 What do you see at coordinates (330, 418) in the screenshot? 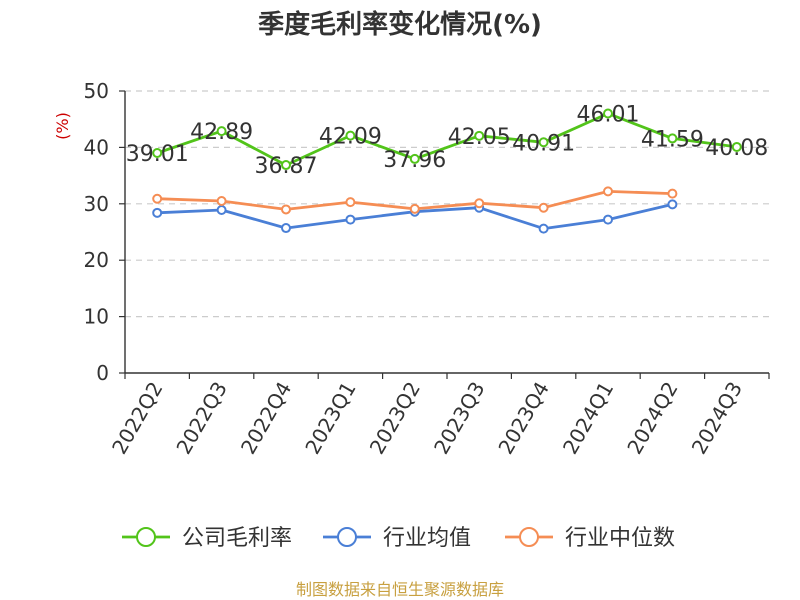
I see `x-tick-label-2023Q1: 2023Q1` at bounding box center [330, 418].